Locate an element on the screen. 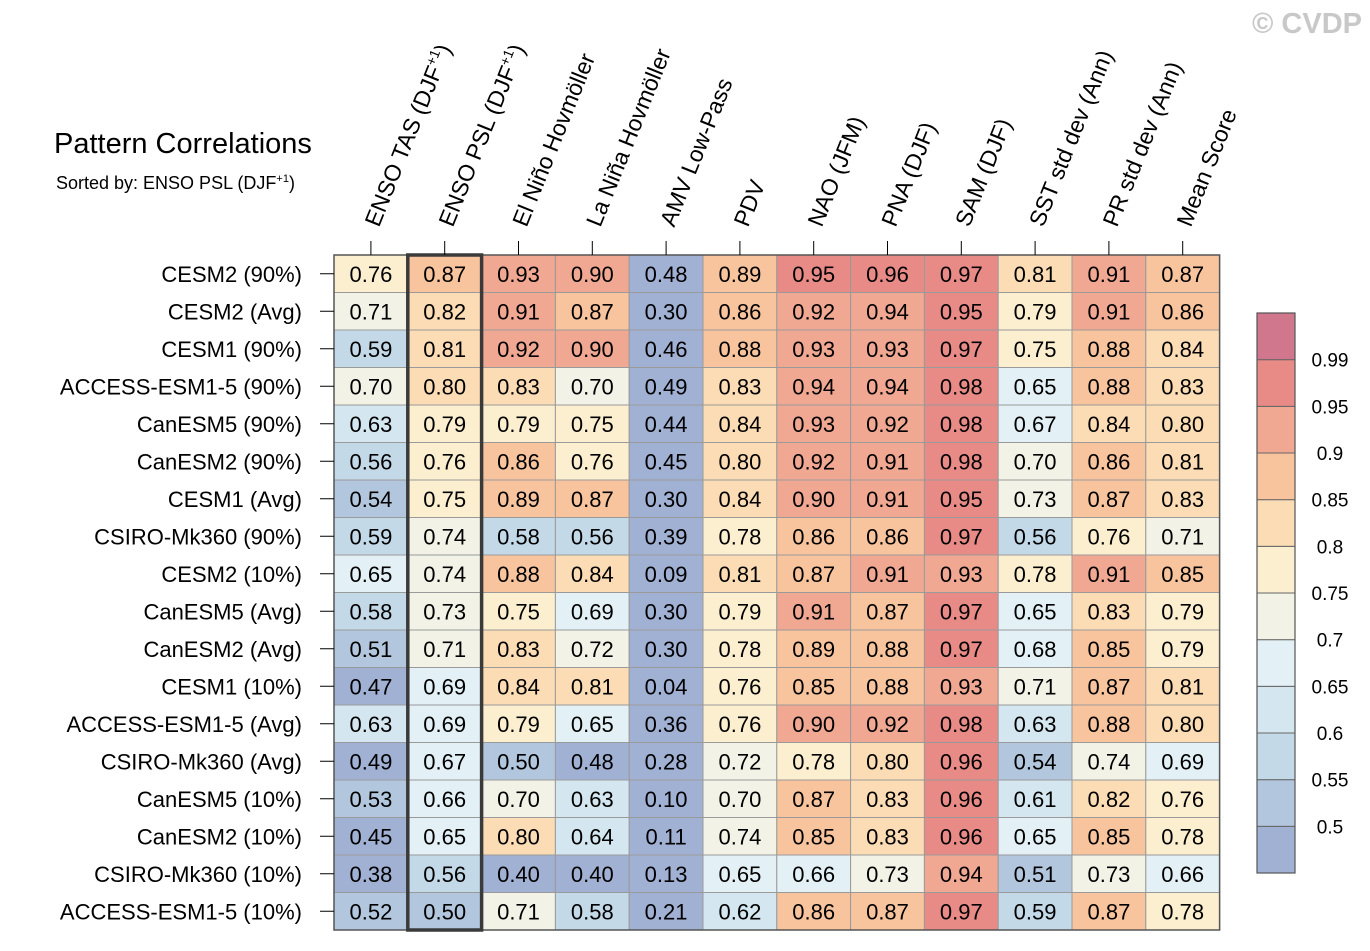 The width and height of the screenshot is (1370, 951). column-label-text: ENSO TAS (DJF is located at coordinates (403, 146).